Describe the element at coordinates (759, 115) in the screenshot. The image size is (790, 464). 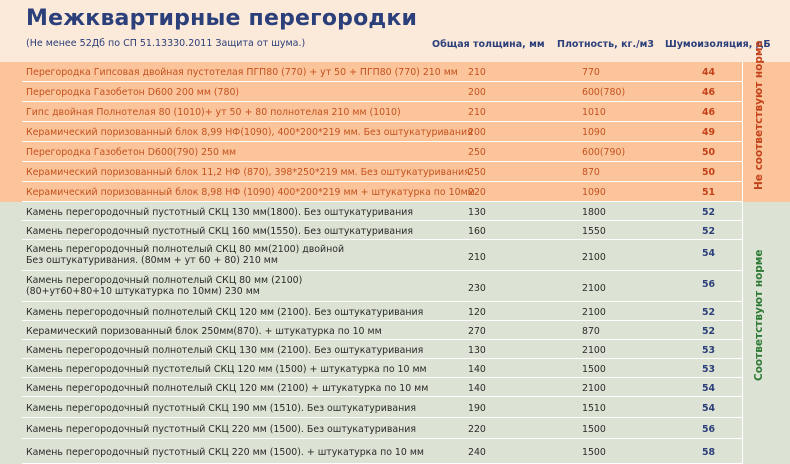
I see `non-compliant-label: Не соответствуют норме` at that location.